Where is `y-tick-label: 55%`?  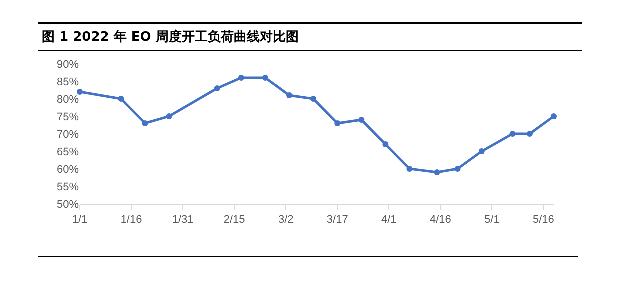 y-tick-label: 55% is located at coordinates (68, 187).